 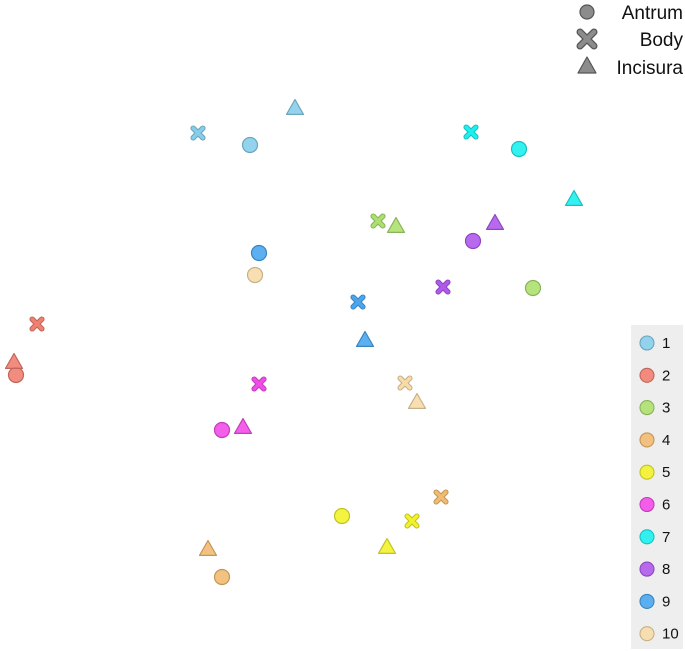 I want to click on group-legend-item-5: 5, so click(x=654, y=472).